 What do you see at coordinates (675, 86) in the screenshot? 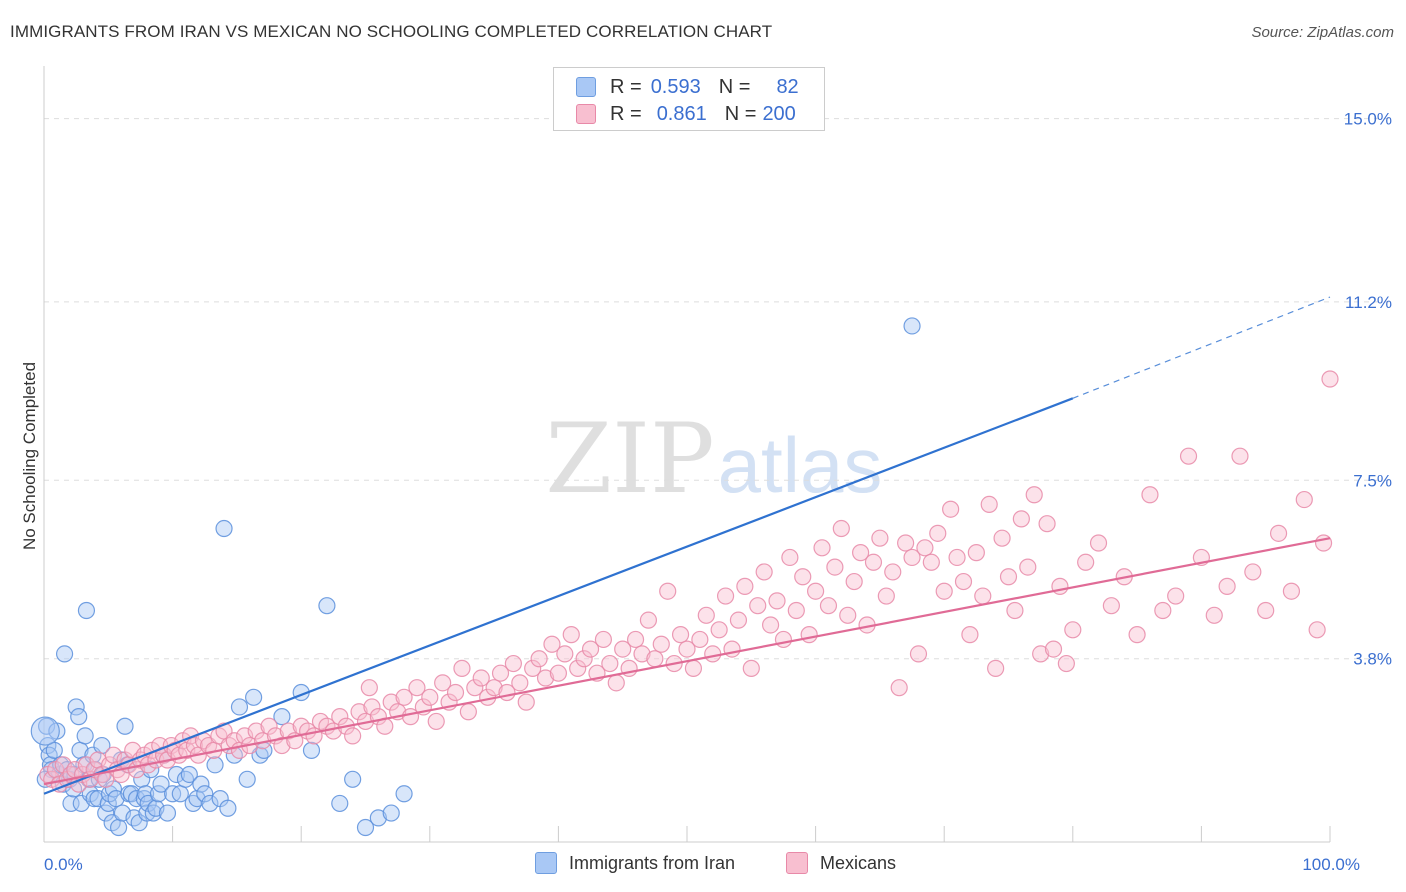
I see `legend-r-value: 0.593` at bounding box center [675, 86].